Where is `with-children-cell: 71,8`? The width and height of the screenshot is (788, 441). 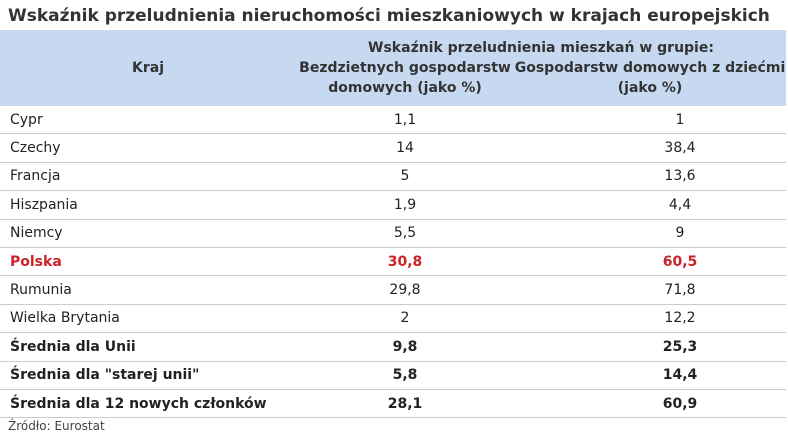 with-children-cell: 71,8 is located at coordinates (650, 290).